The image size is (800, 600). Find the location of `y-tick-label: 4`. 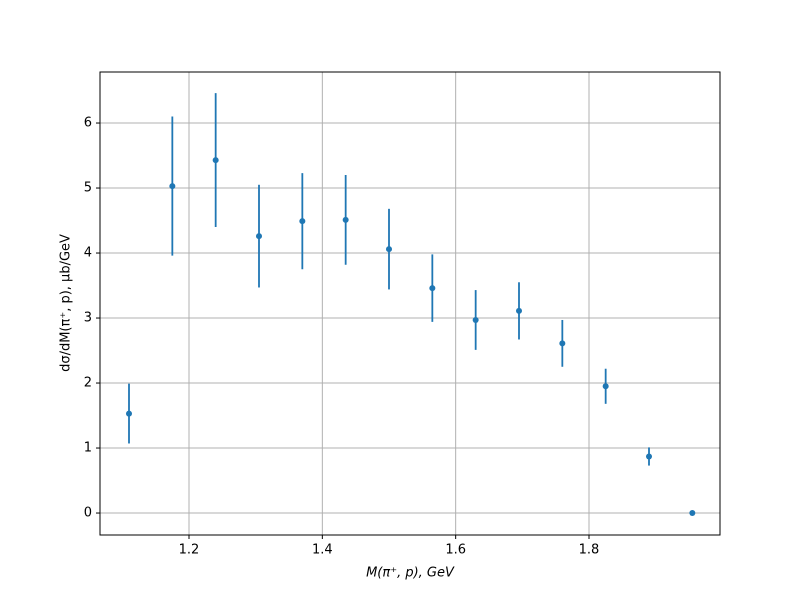

y-tick-label: 4 is located at coordinates (88, 253).